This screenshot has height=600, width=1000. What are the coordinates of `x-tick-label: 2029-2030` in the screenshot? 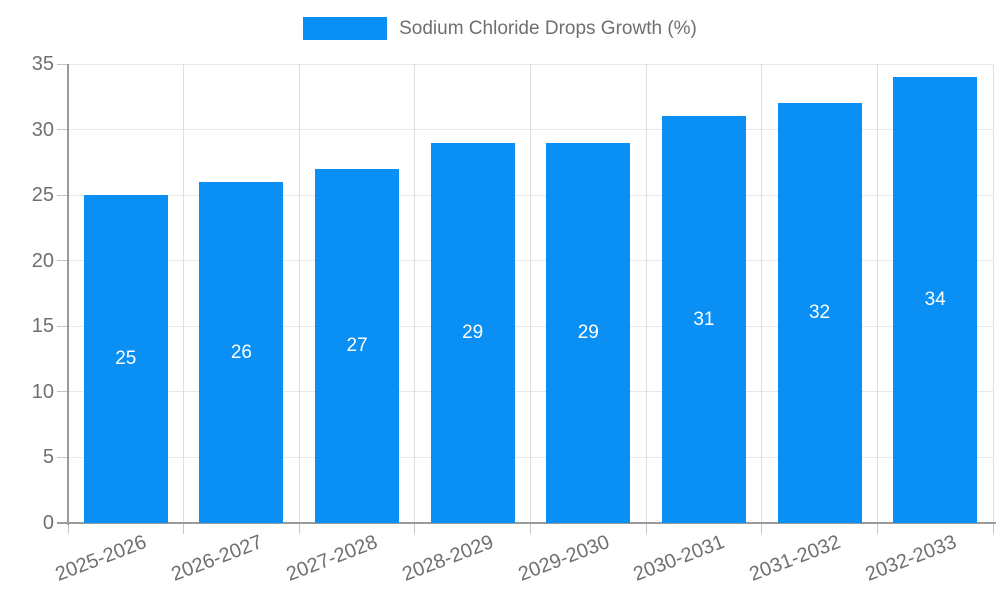 It's located at (564, 558).